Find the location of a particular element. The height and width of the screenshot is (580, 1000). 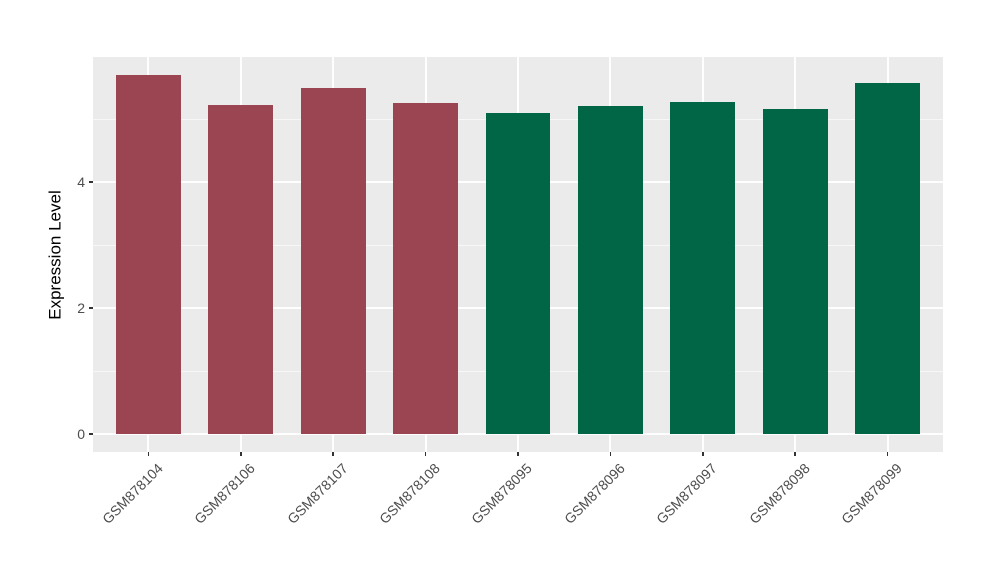

y-tick-label: 0 is located at coordinates (81, 434).